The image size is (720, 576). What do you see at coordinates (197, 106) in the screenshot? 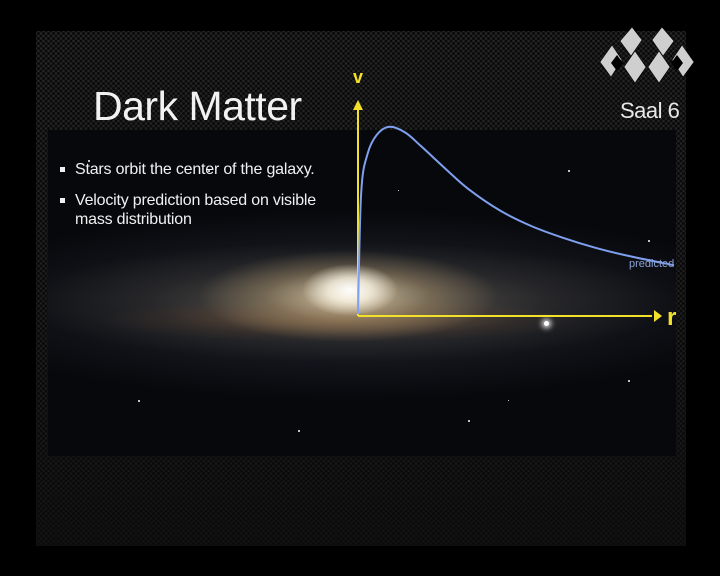
I see `slide-title: Dark Matter` at bounding box center [197, 106].